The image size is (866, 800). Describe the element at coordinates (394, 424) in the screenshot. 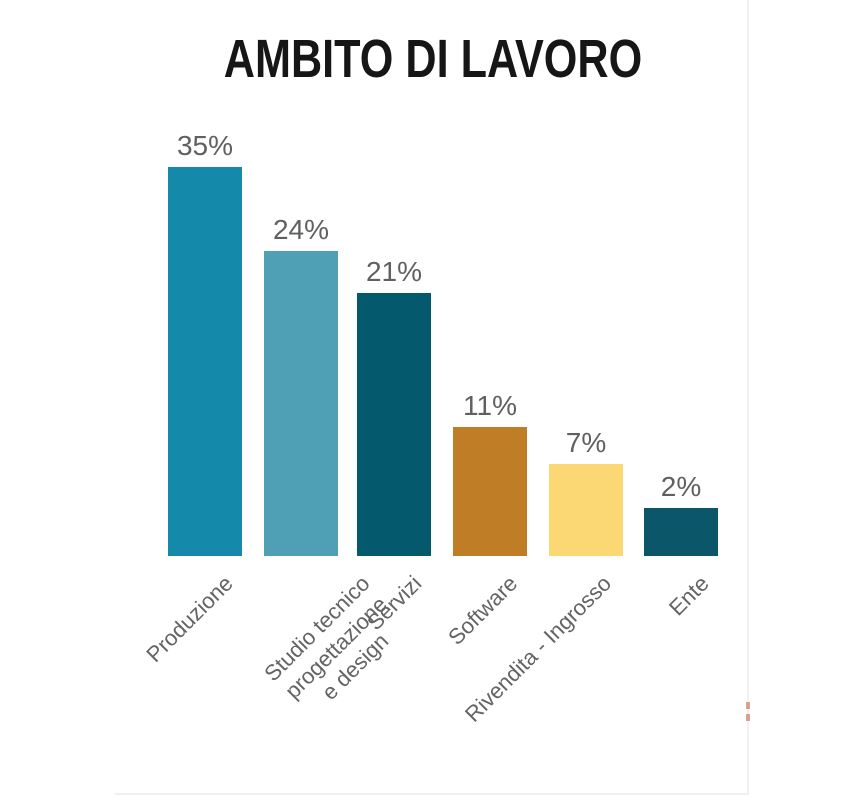

I see `bar-servizi` at that location.